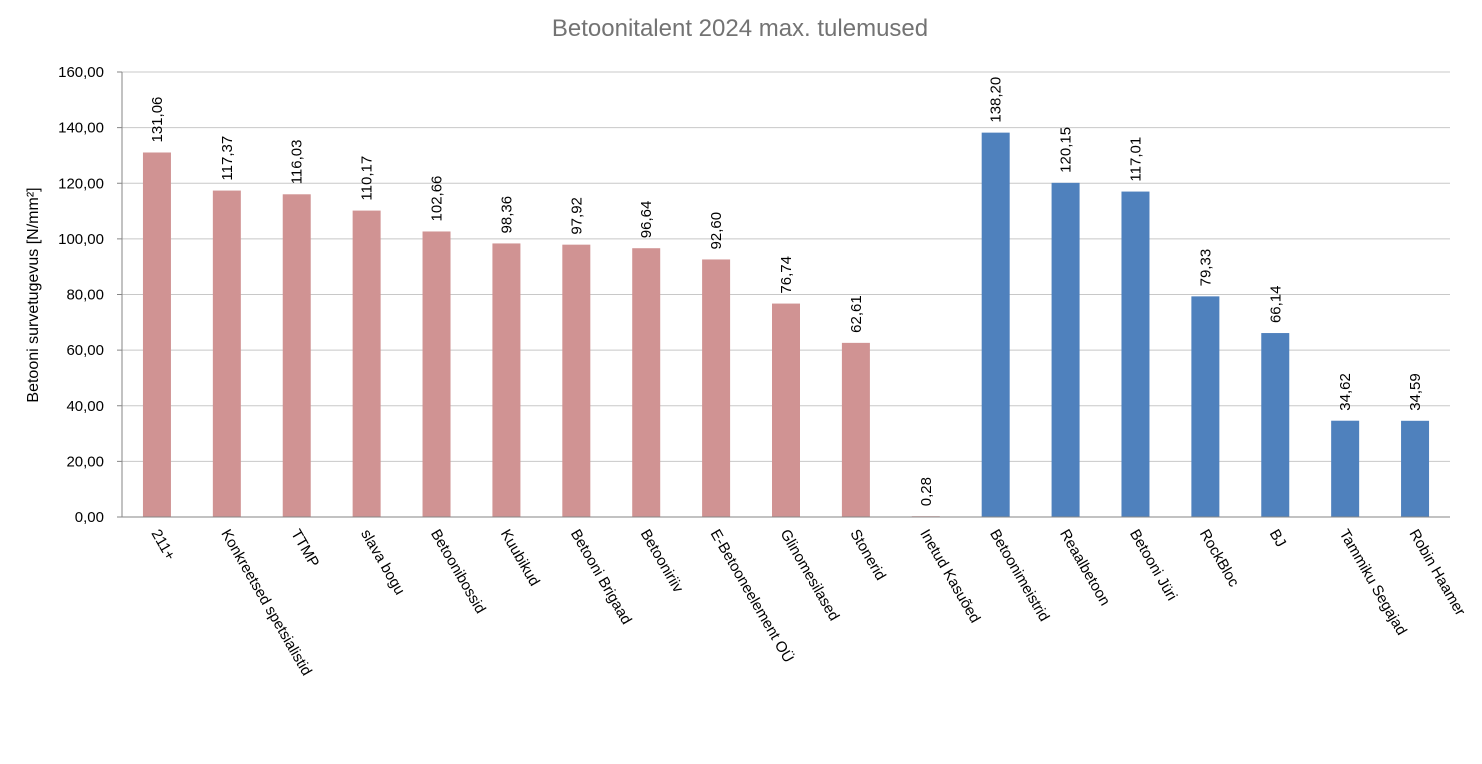 Image resolution: width=1482 pixels, height=764 pixels. I want to click on data-label: 92,60, so click(716, 231).